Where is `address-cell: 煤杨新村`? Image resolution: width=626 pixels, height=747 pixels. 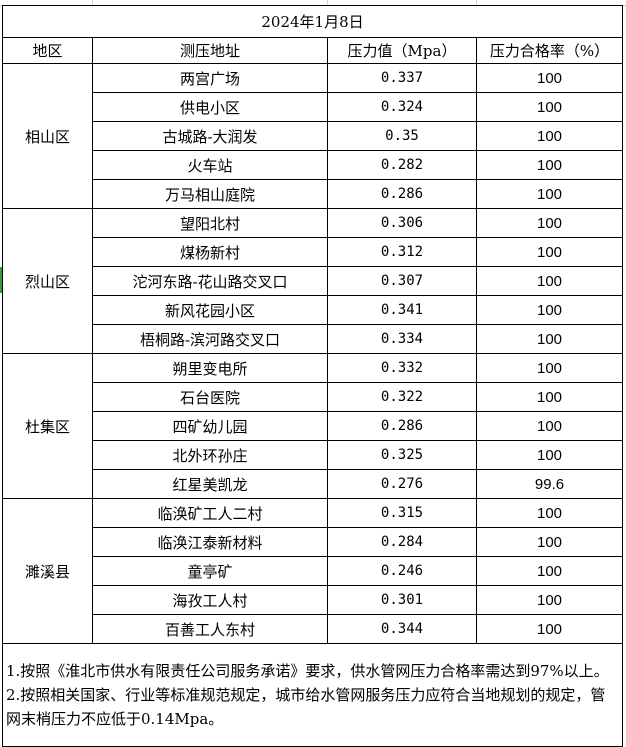
address-cell: 煤杨新村 is located at coordinates (210, 252).